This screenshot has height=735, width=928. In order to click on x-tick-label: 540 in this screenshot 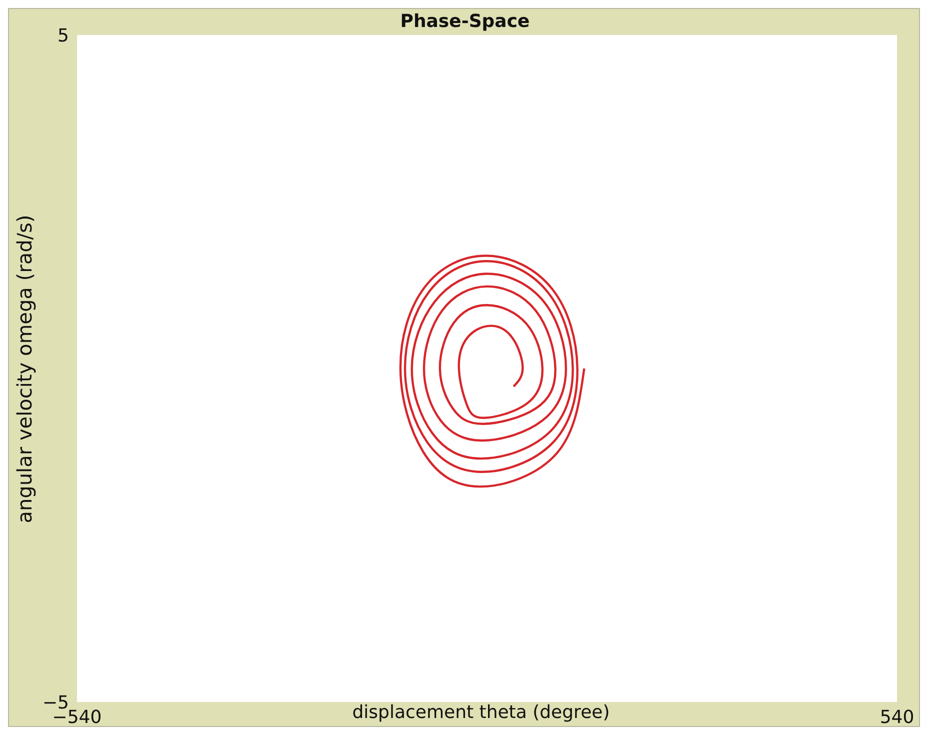, I will do `click(897, 717)`.